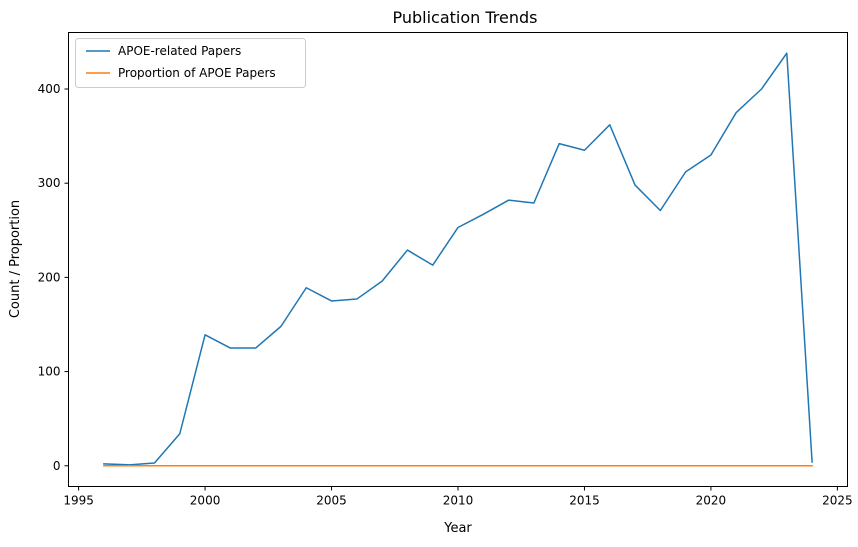 The width and height of the screenshot is (858, 547). I want to click on y-tick-label: 200, so click(49, 277).